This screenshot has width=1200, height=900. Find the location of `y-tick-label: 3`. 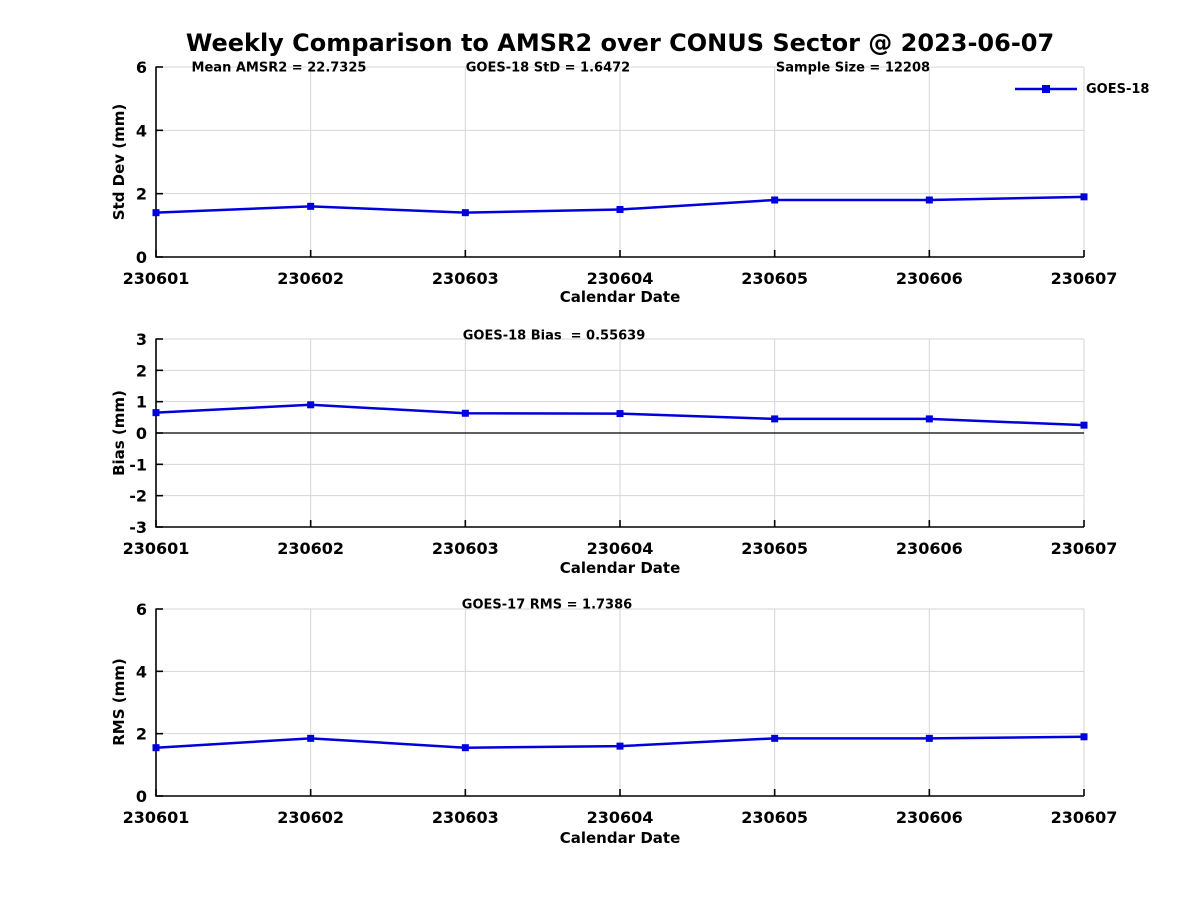

y-tick-label: 3 is located at coordinates (141, 339).